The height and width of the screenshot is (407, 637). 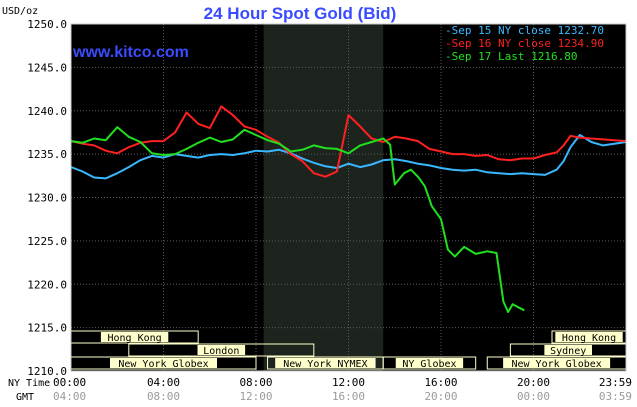 I want to click on x-tick-label-ny: 08:00, so click(x=255, y=382).